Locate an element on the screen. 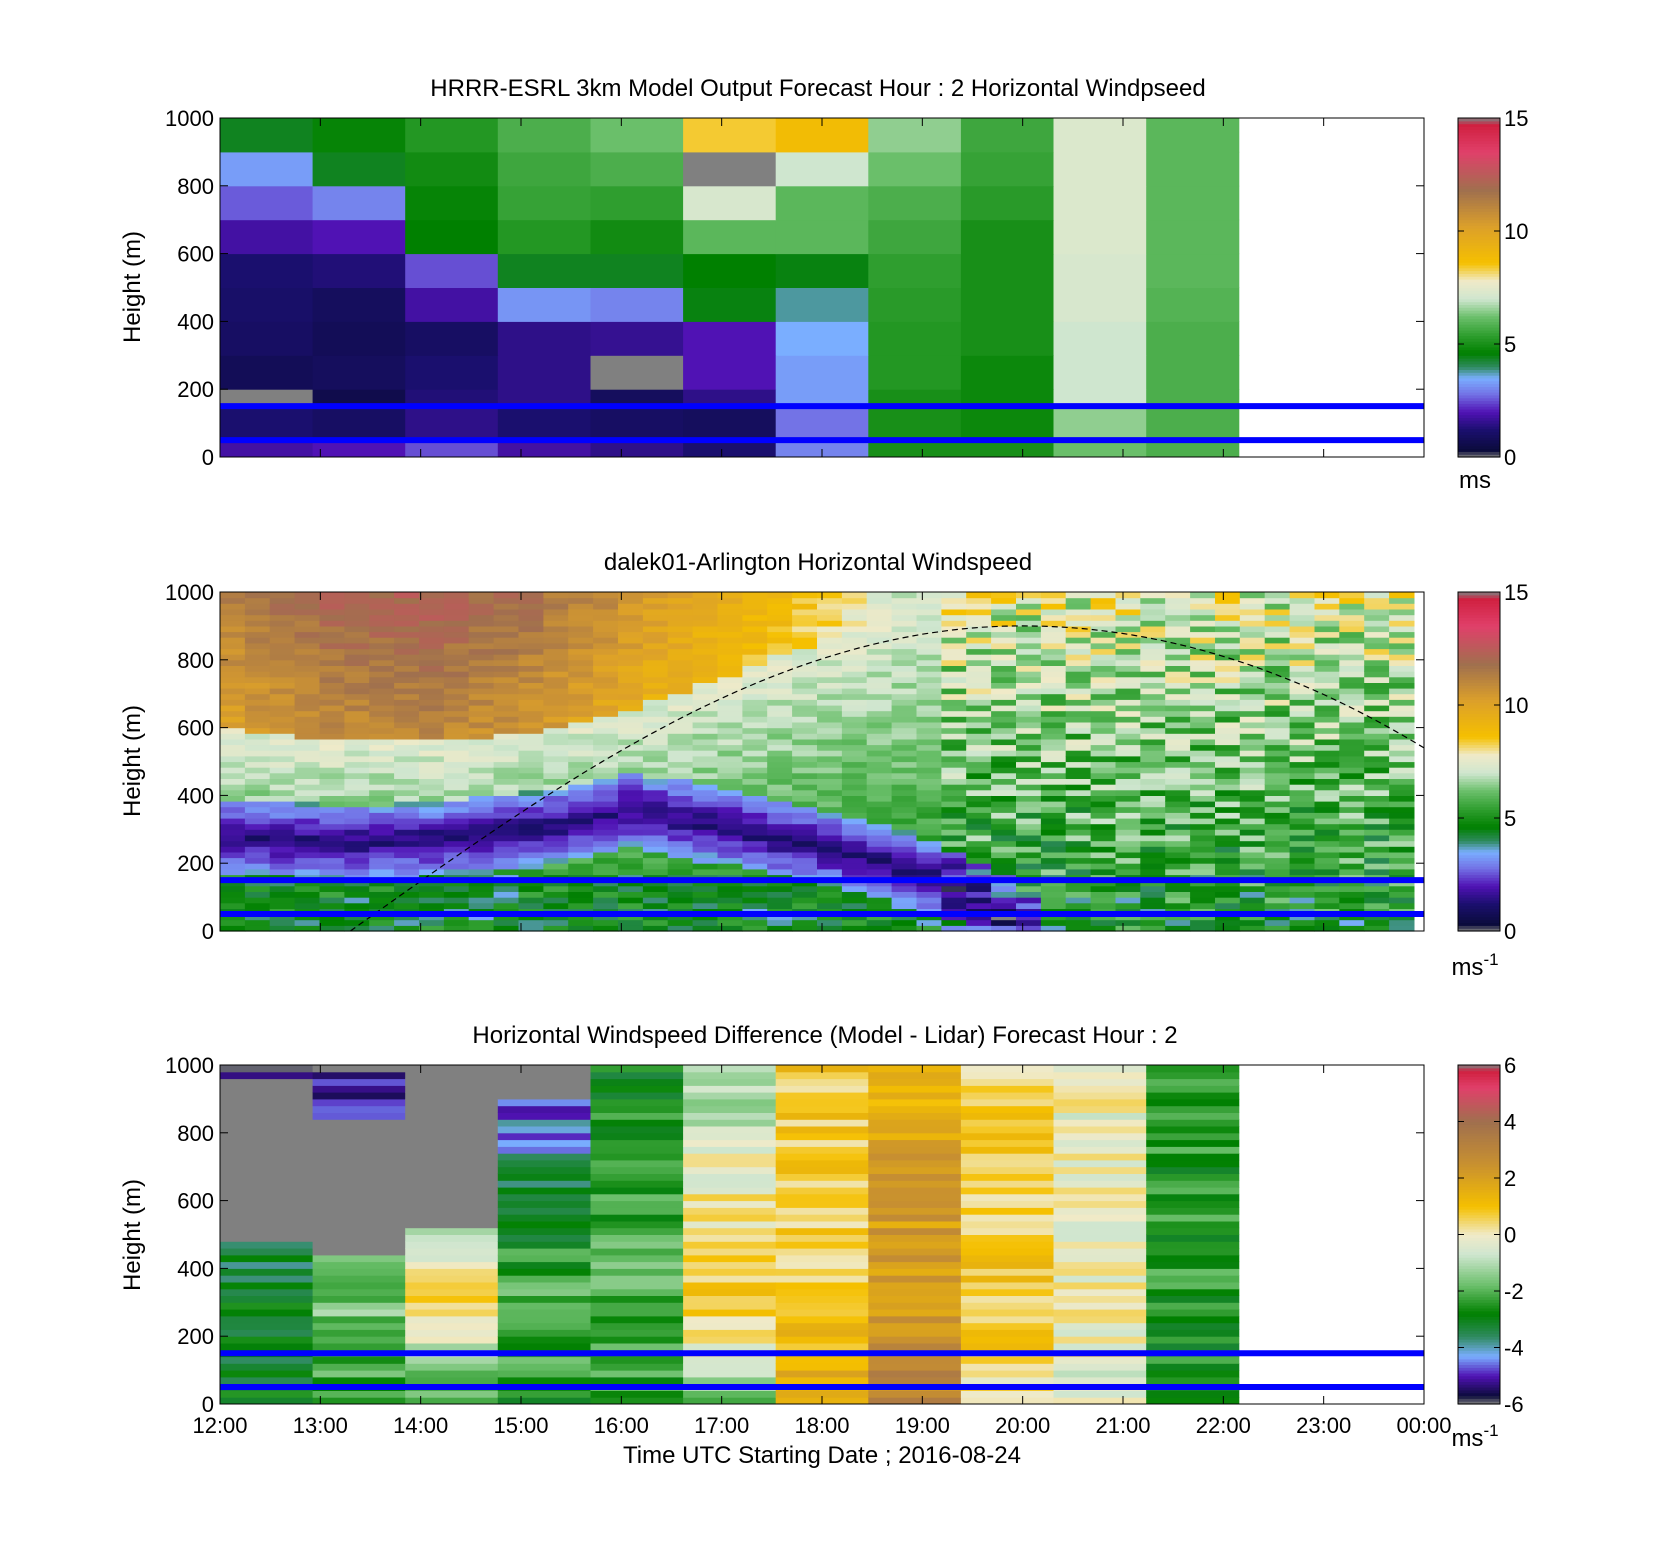 The height and width of the screenshot is (1561, 1680). x-tick-label: 15:00 is located at coordinates (520, 1425).